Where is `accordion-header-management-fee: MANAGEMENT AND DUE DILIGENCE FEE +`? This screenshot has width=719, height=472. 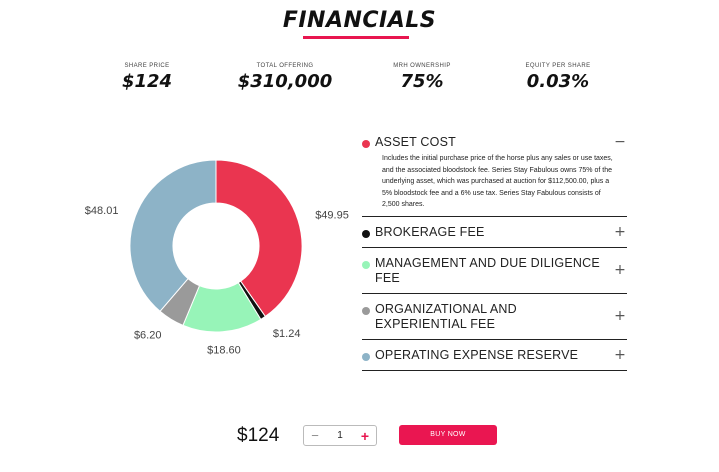
accordion-header-management-fee: MANAGEMENT AND DUE DILIGENCE FEE + is located at coordinates (494, 271).